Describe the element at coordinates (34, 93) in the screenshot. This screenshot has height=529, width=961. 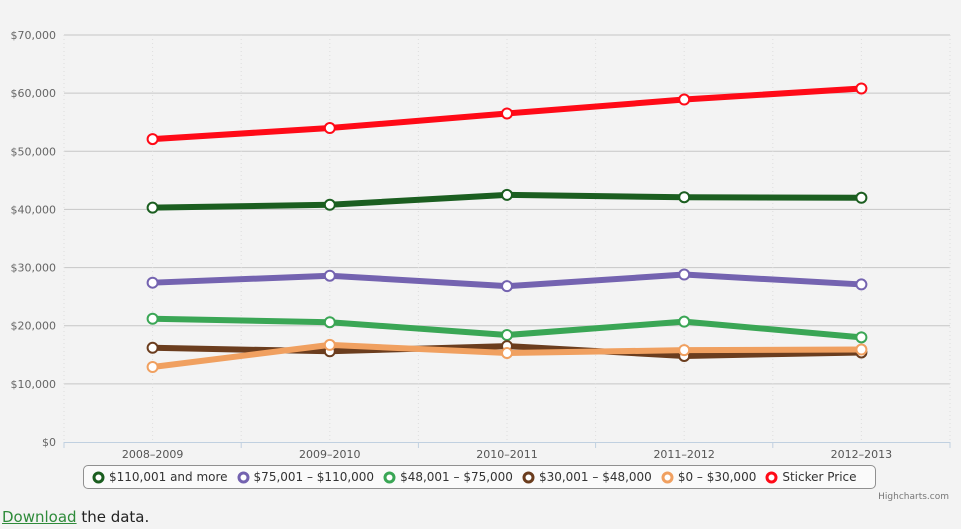
I see `y-tick-label: $60,000` at that location.